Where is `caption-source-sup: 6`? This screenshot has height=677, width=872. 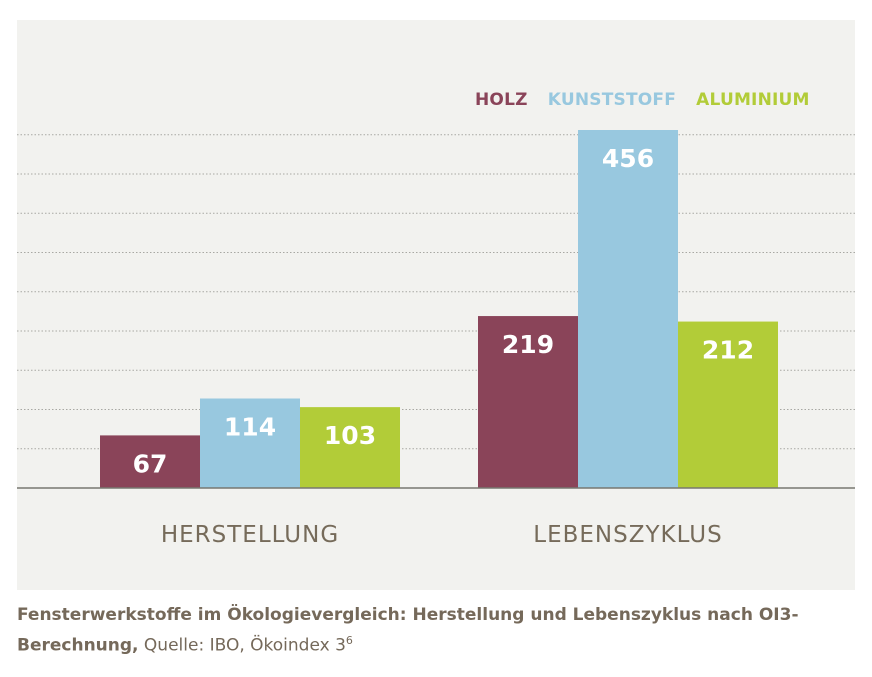
caption-source-sup: 6 is located at coordinates (349, 640).